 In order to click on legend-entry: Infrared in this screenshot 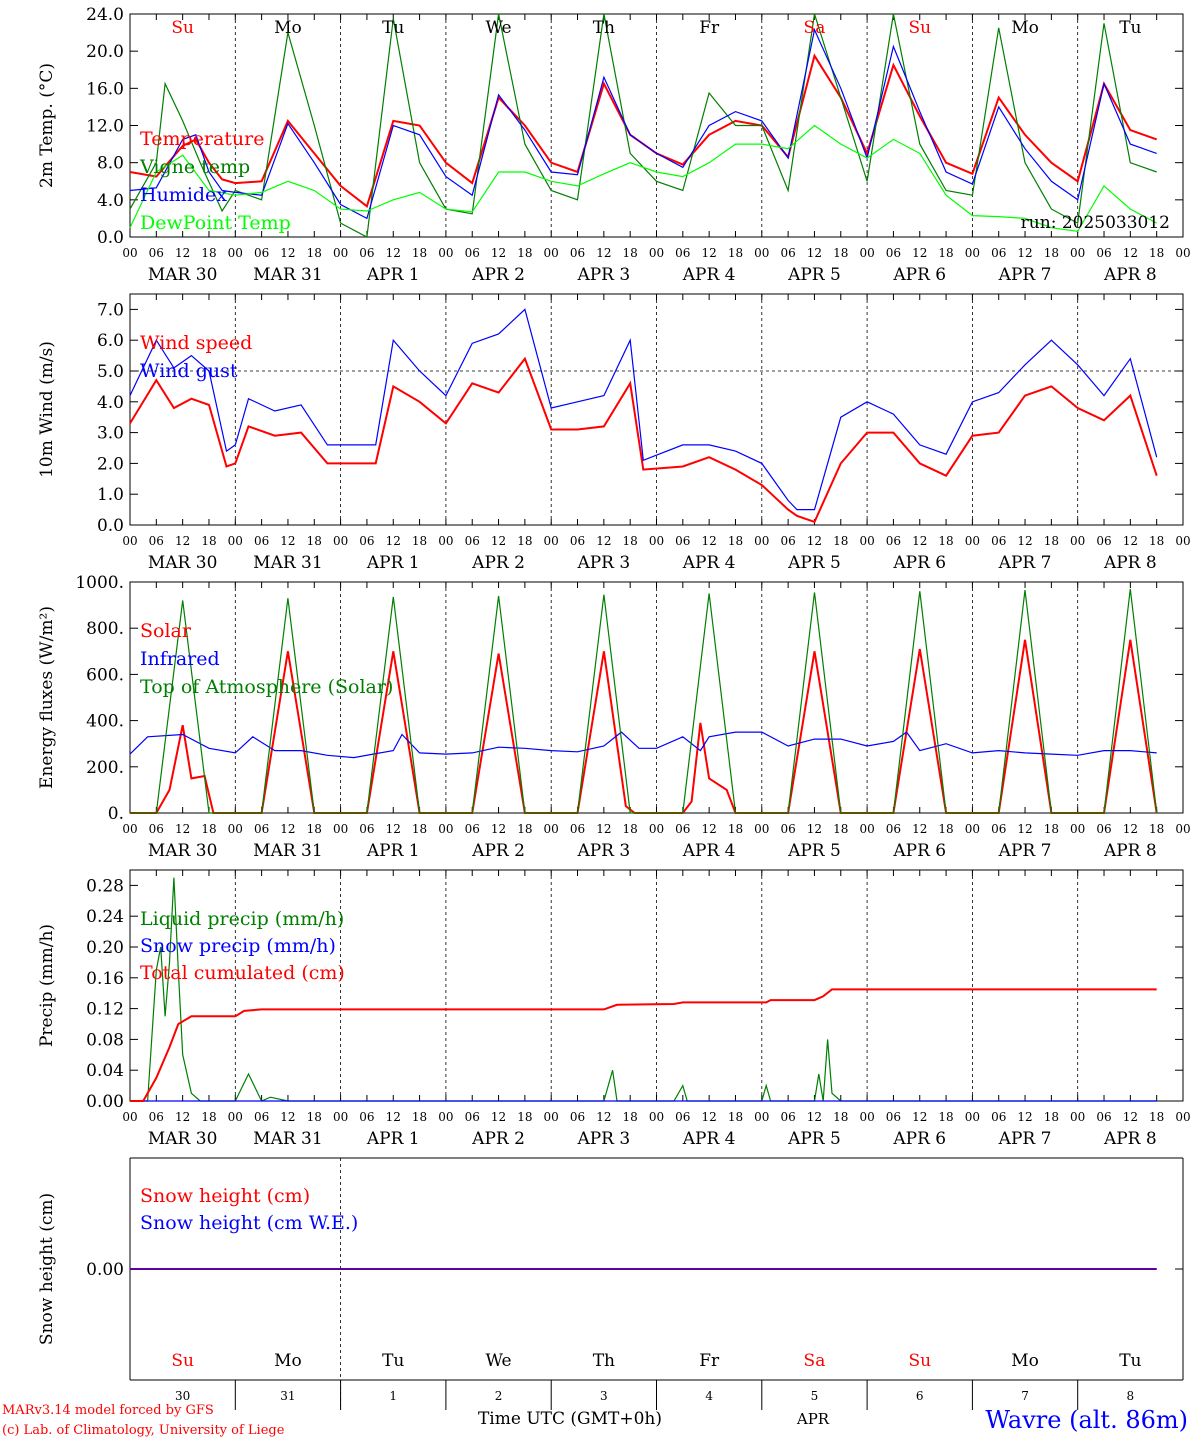, I will do `click(180, 659)`.